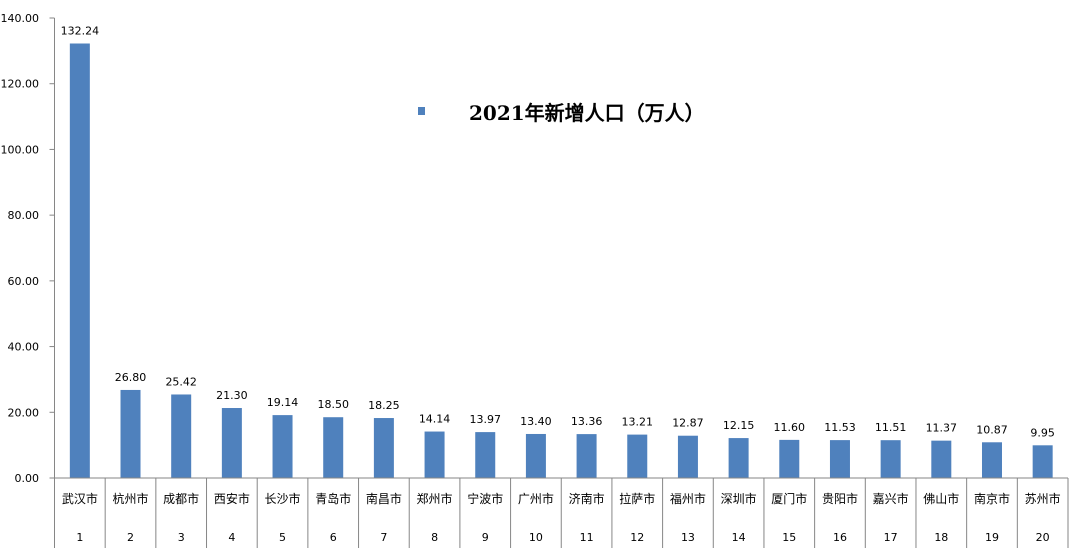 The height and width of the screenshot is (558, 1073). What do you see at coordinates (434, 537) in the screenshot?
I see `x-rank-label: 8` at bounding box center [434, 537].